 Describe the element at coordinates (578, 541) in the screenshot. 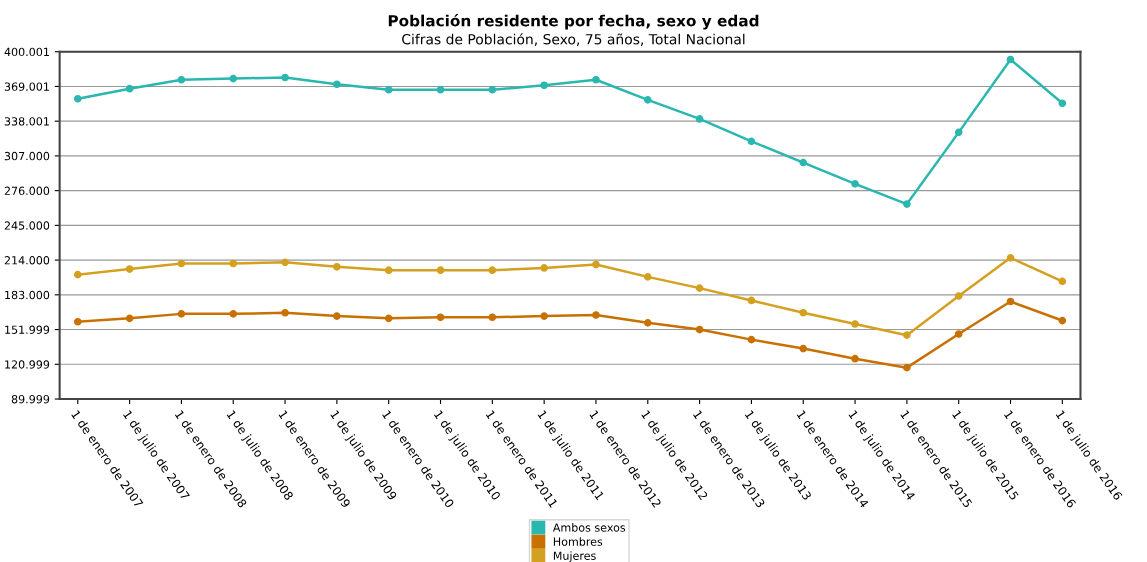

I see `legend-label: Hombres` at that location.